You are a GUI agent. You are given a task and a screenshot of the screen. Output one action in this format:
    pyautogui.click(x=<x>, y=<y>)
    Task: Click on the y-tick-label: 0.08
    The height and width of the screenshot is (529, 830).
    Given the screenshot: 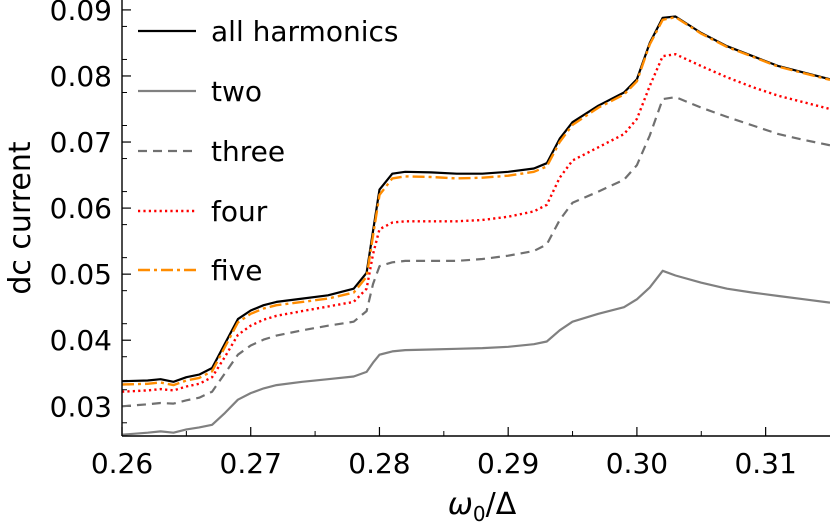 What is the action you would take?
    pyautogui.click(x=81, y=76)
    